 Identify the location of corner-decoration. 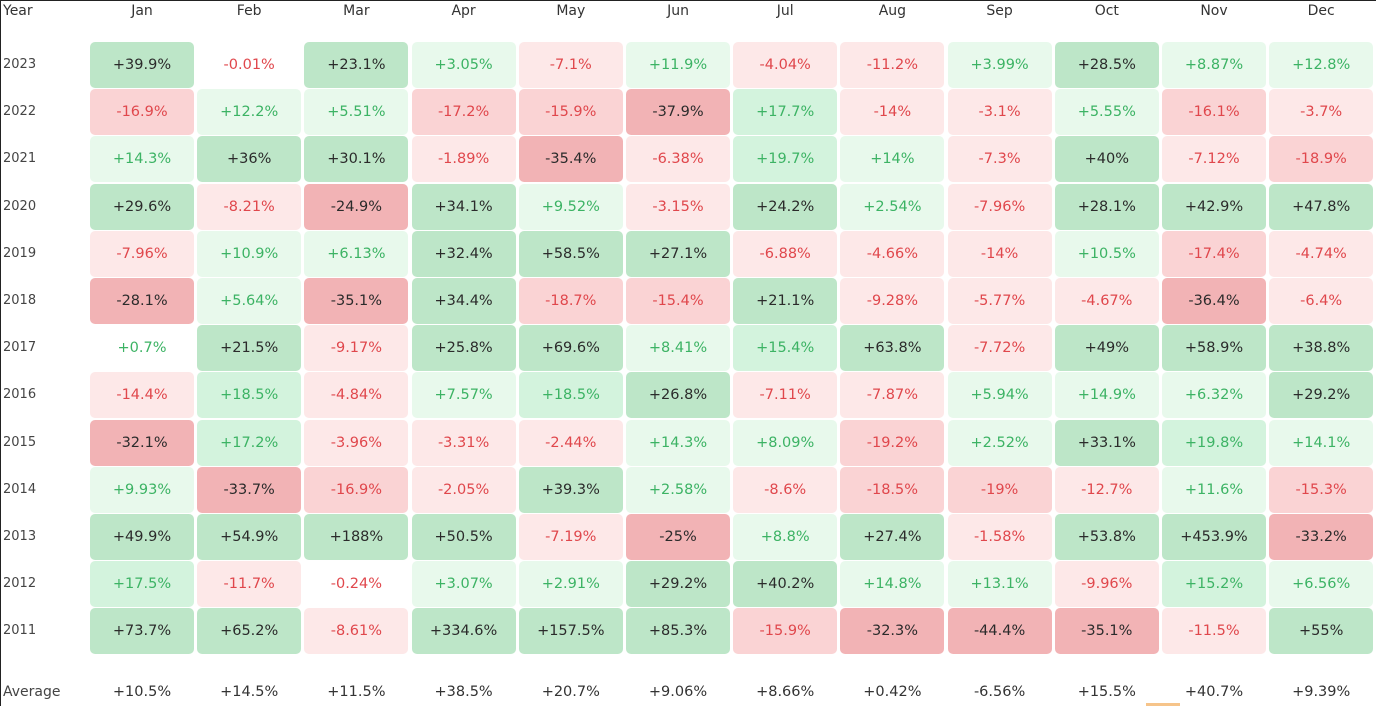
(1163, 704).